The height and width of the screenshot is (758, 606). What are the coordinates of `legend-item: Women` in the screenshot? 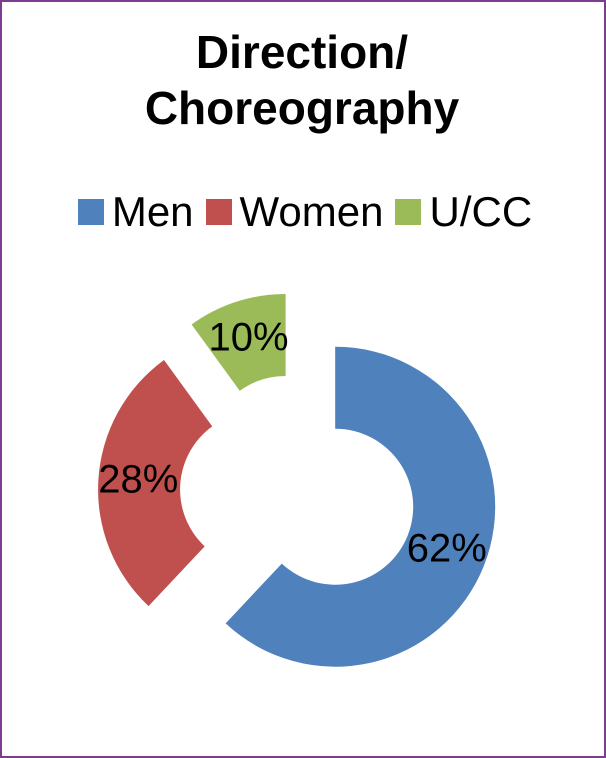 It's located at (294, 212).